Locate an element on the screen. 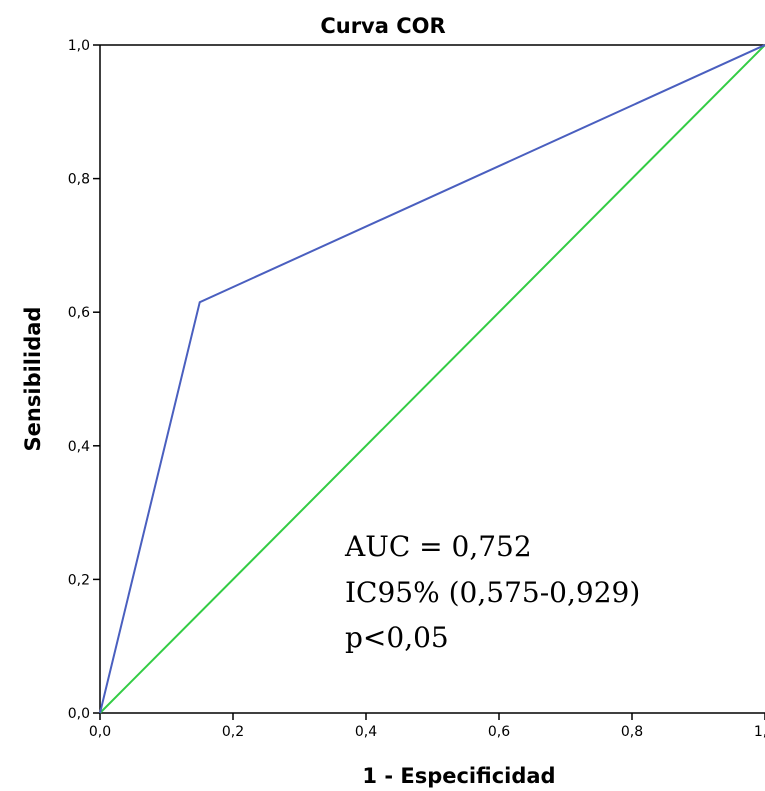 Image resolution: width=765 pixels, height=791 pixels. y-tick-label: 0,4 is located at coordinates (79, 447).